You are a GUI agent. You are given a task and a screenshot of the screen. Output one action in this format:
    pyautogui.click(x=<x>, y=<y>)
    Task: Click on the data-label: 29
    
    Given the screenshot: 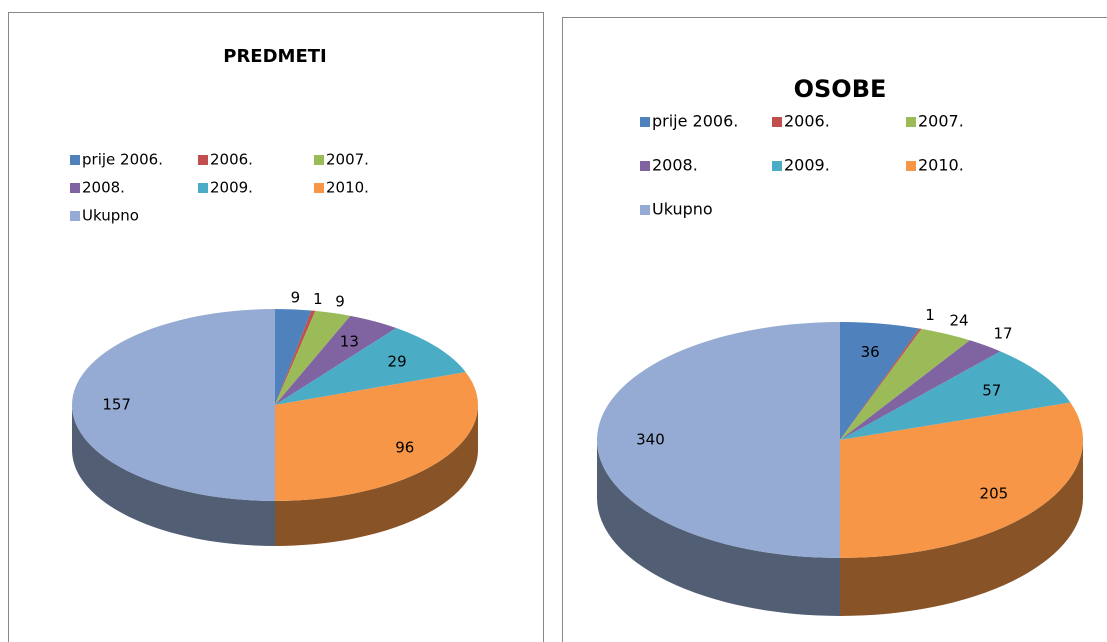 What is the action you would take?
    pyautogui.click(x=397, y=361)
    